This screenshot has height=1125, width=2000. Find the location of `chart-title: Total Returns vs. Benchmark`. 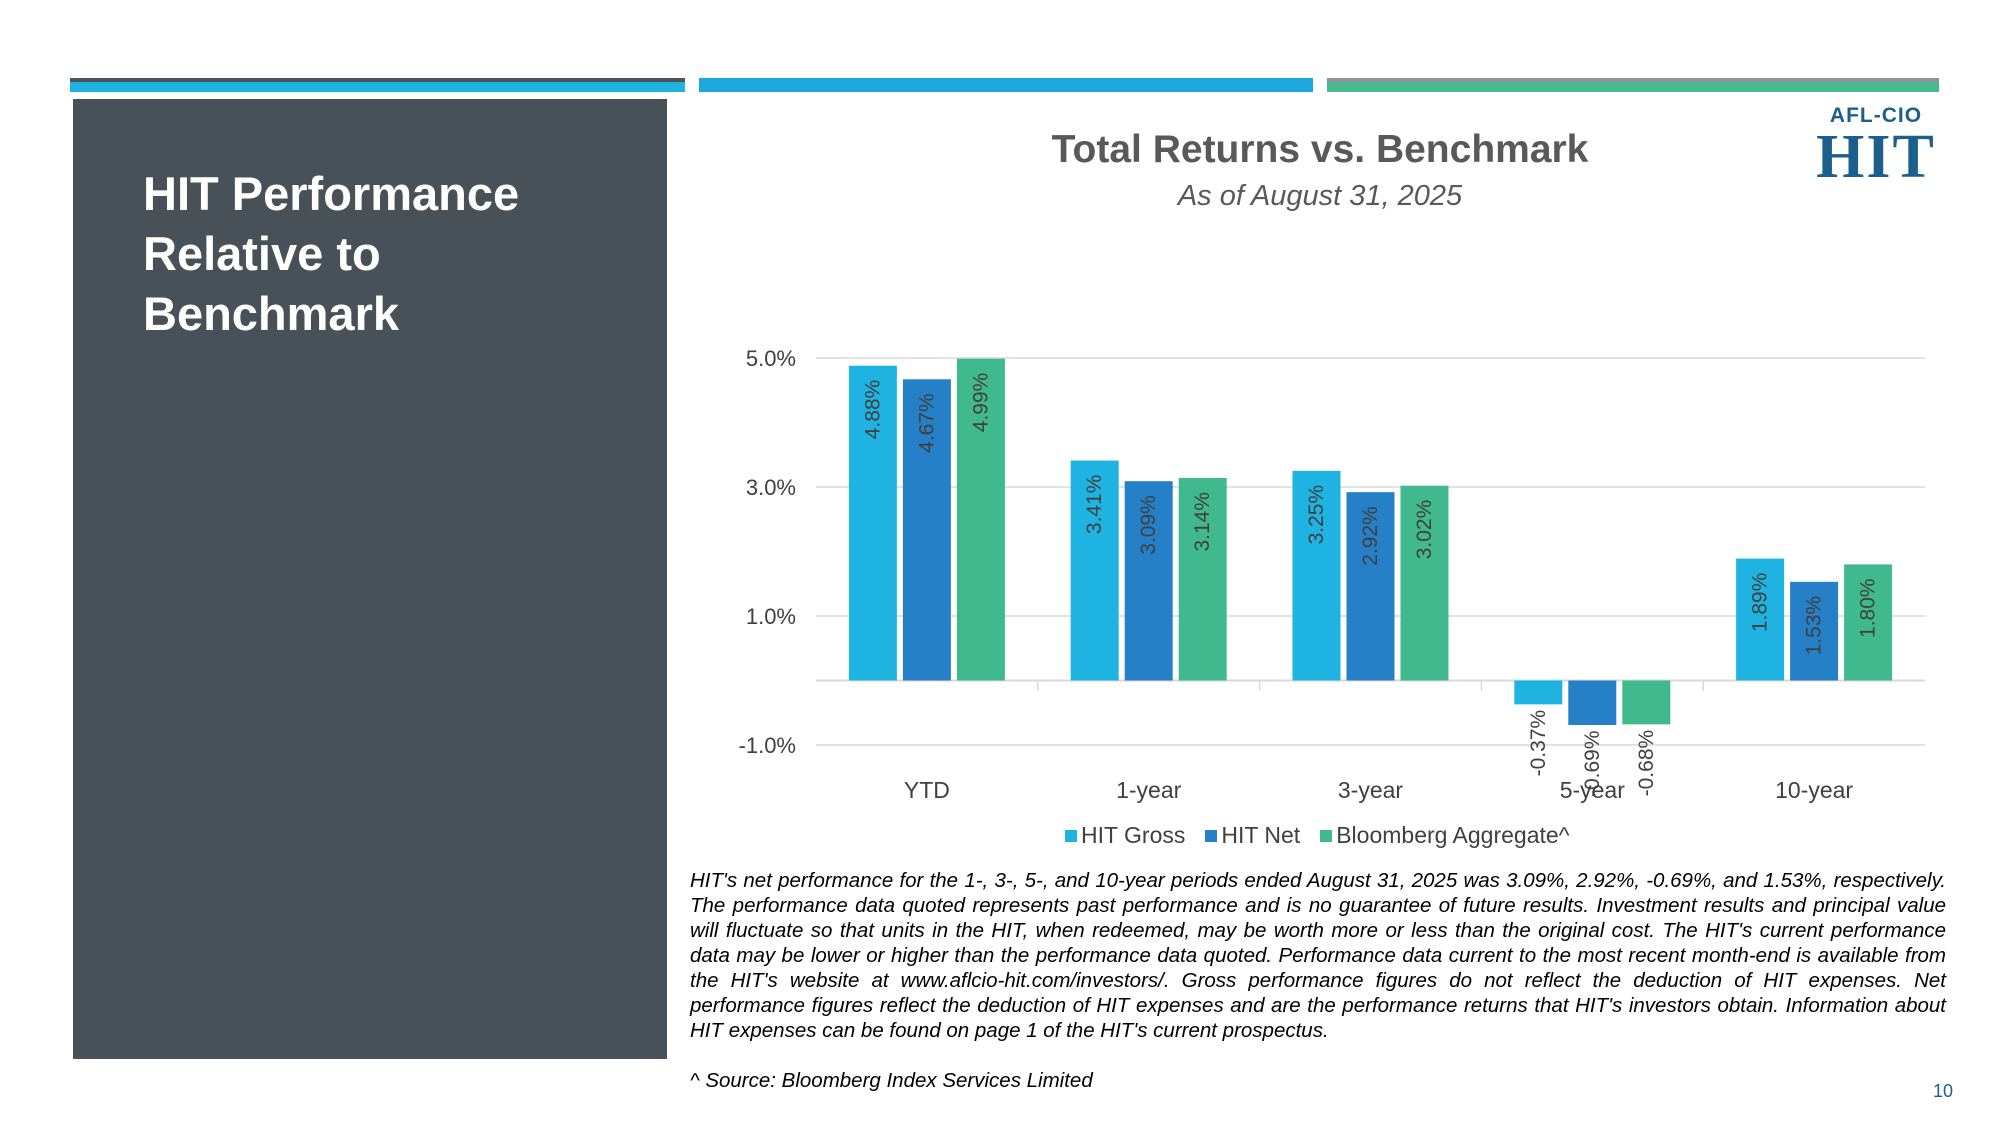

chart-title: Total Returns vs. Benchmark is located at coordinates (1320, 149).